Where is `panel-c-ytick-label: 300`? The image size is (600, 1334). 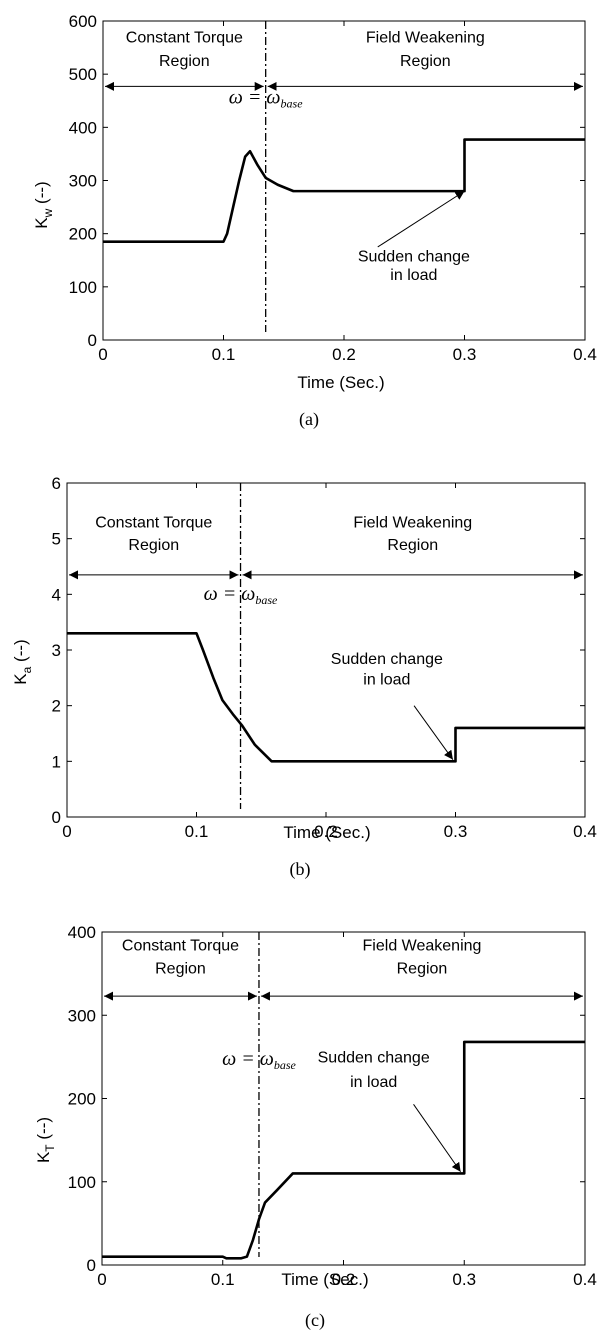
panel-c-ytick-label: 300 is located at coordinates (82, 1015).